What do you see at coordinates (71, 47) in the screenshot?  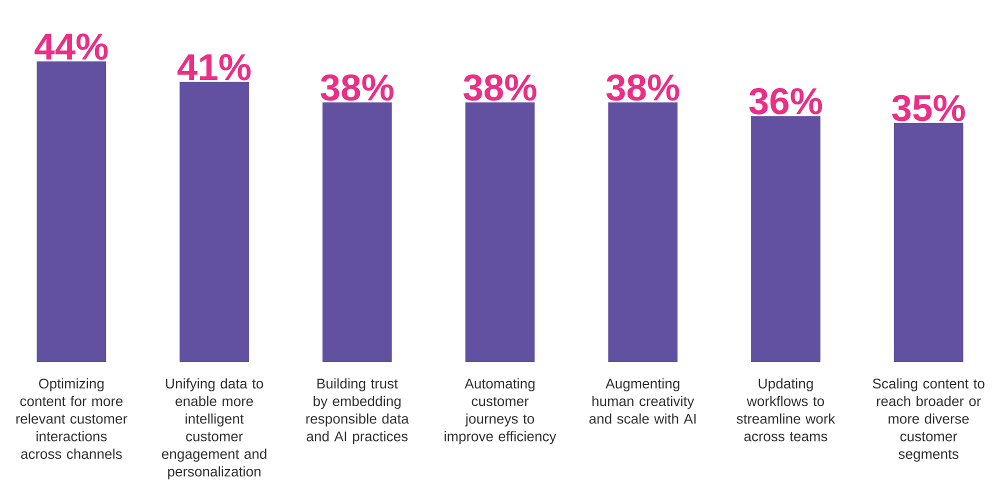 I see `data-label: 44%` at bounding box center [71, 47].